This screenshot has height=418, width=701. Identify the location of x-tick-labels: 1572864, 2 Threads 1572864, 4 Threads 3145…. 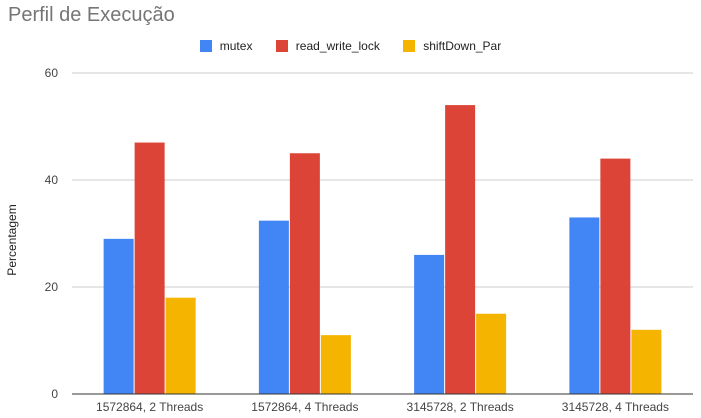
(382, 407).